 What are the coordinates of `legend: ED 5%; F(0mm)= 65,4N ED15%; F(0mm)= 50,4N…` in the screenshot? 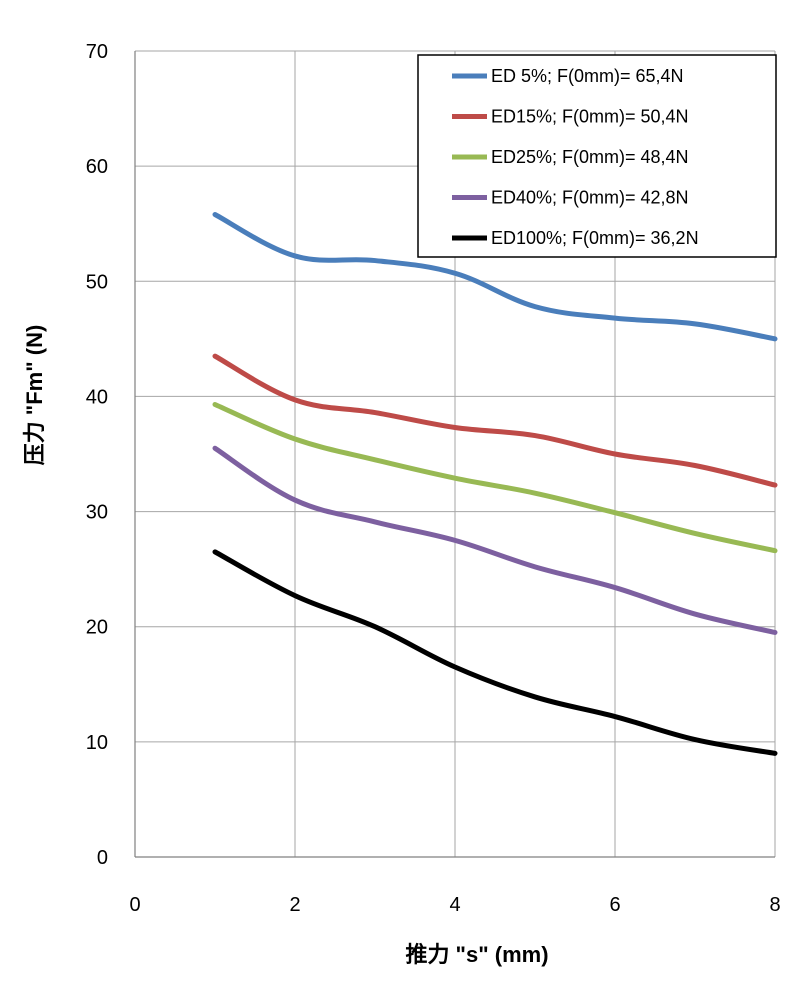 It's located at (597, 156).